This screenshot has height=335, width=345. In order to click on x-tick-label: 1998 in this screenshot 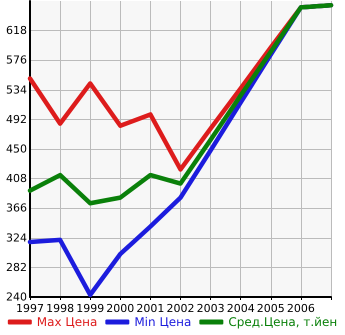, I will do `click(60, 308)`.